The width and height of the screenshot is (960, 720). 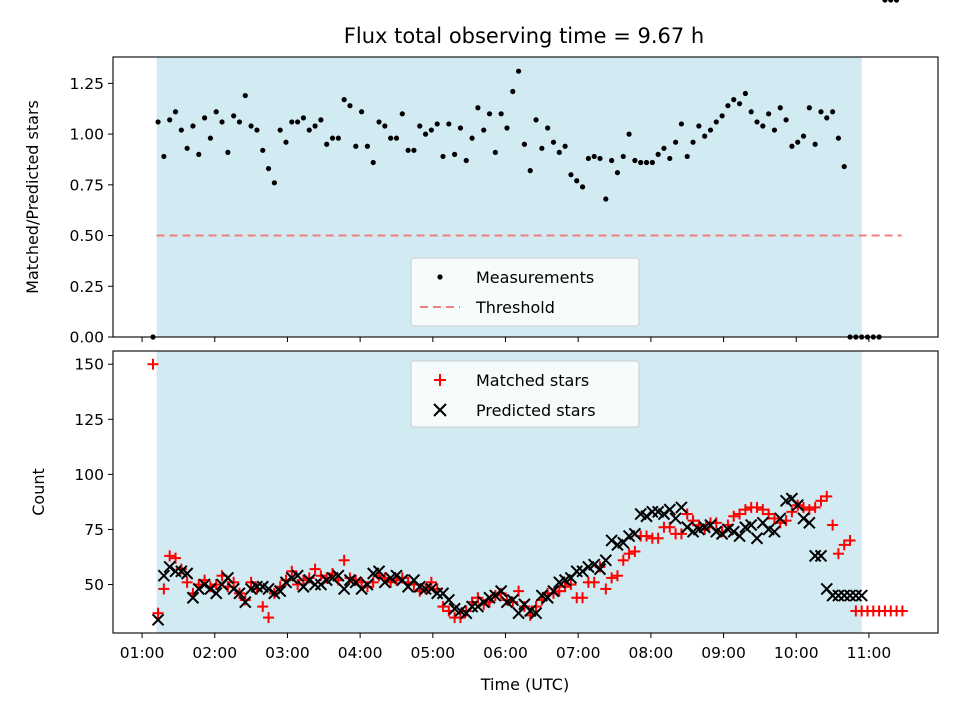 I want to click on x-tick-label: 01:00, so click(x=142, y=653).